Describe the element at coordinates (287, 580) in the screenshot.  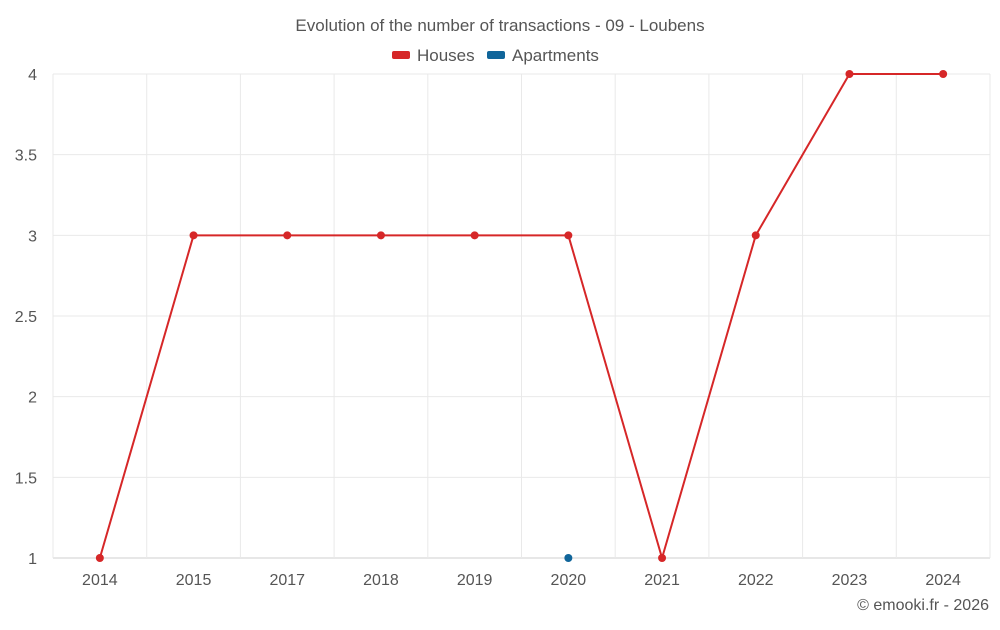
I see `x-tick-label: 2017` at that location.